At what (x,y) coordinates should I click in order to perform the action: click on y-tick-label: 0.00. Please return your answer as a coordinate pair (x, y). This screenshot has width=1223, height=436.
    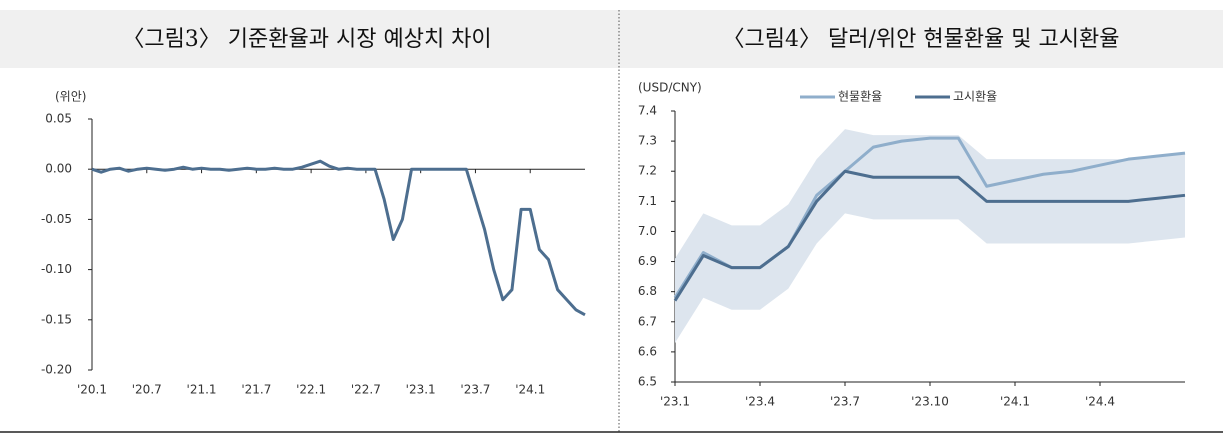
    Looking at the image, I should click on (58, 169).